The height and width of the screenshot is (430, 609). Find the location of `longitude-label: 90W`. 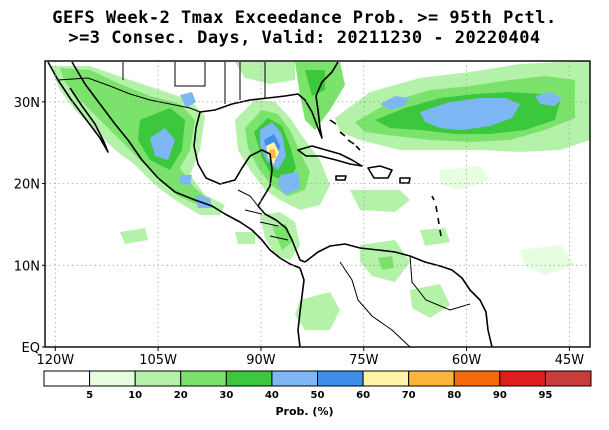

longitude-label: 90W is located at coordinates (261, 360).